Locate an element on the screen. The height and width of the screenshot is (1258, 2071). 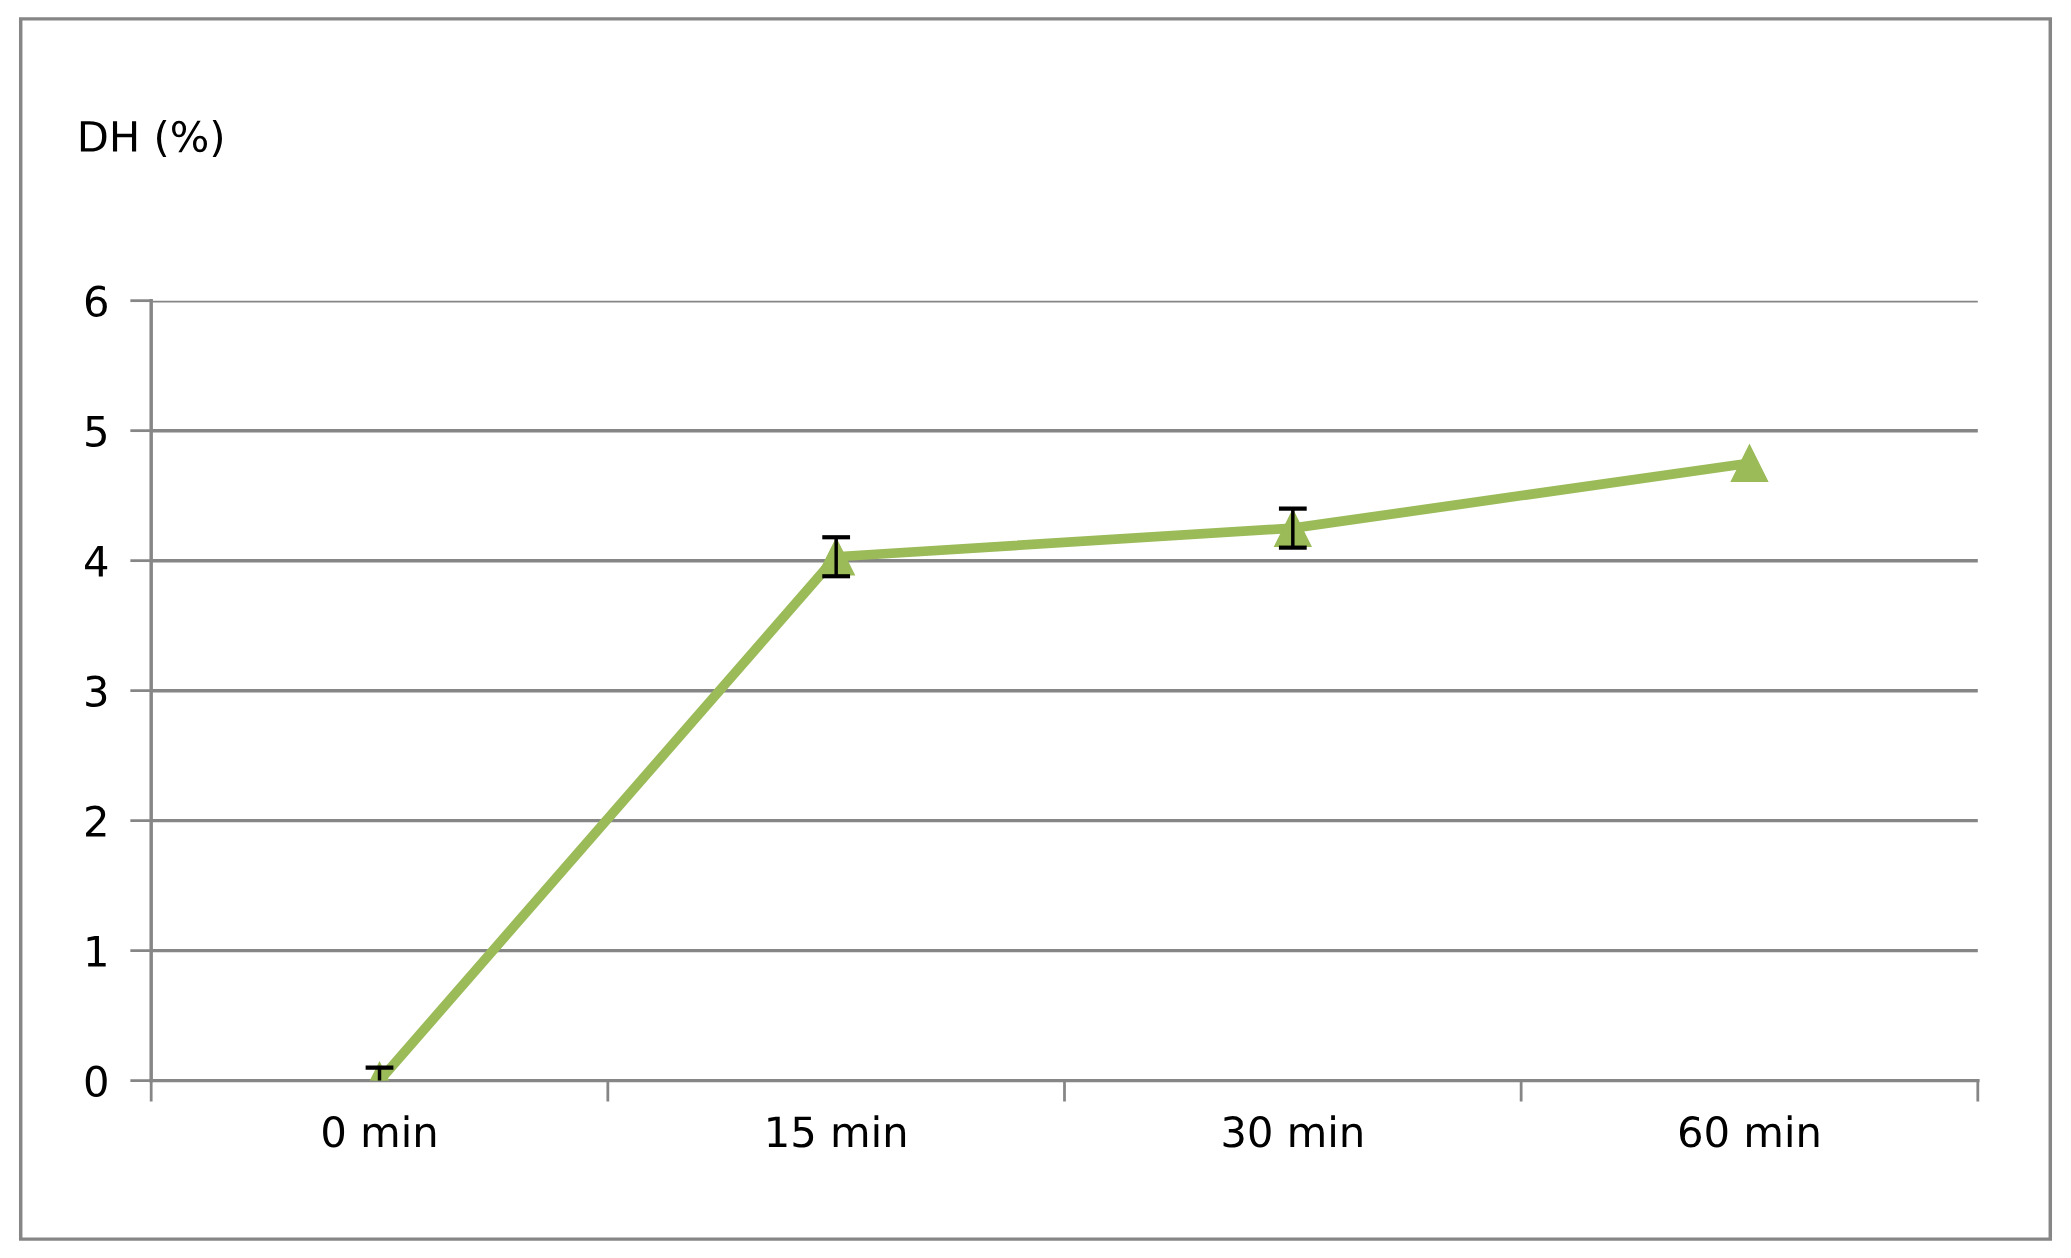
y-tick-label: 6 is located at coordinates (96, 301).